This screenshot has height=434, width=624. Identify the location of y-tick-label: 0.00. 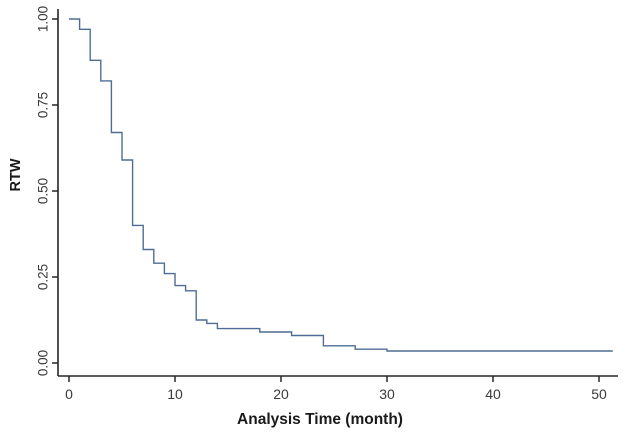
(43, 363).